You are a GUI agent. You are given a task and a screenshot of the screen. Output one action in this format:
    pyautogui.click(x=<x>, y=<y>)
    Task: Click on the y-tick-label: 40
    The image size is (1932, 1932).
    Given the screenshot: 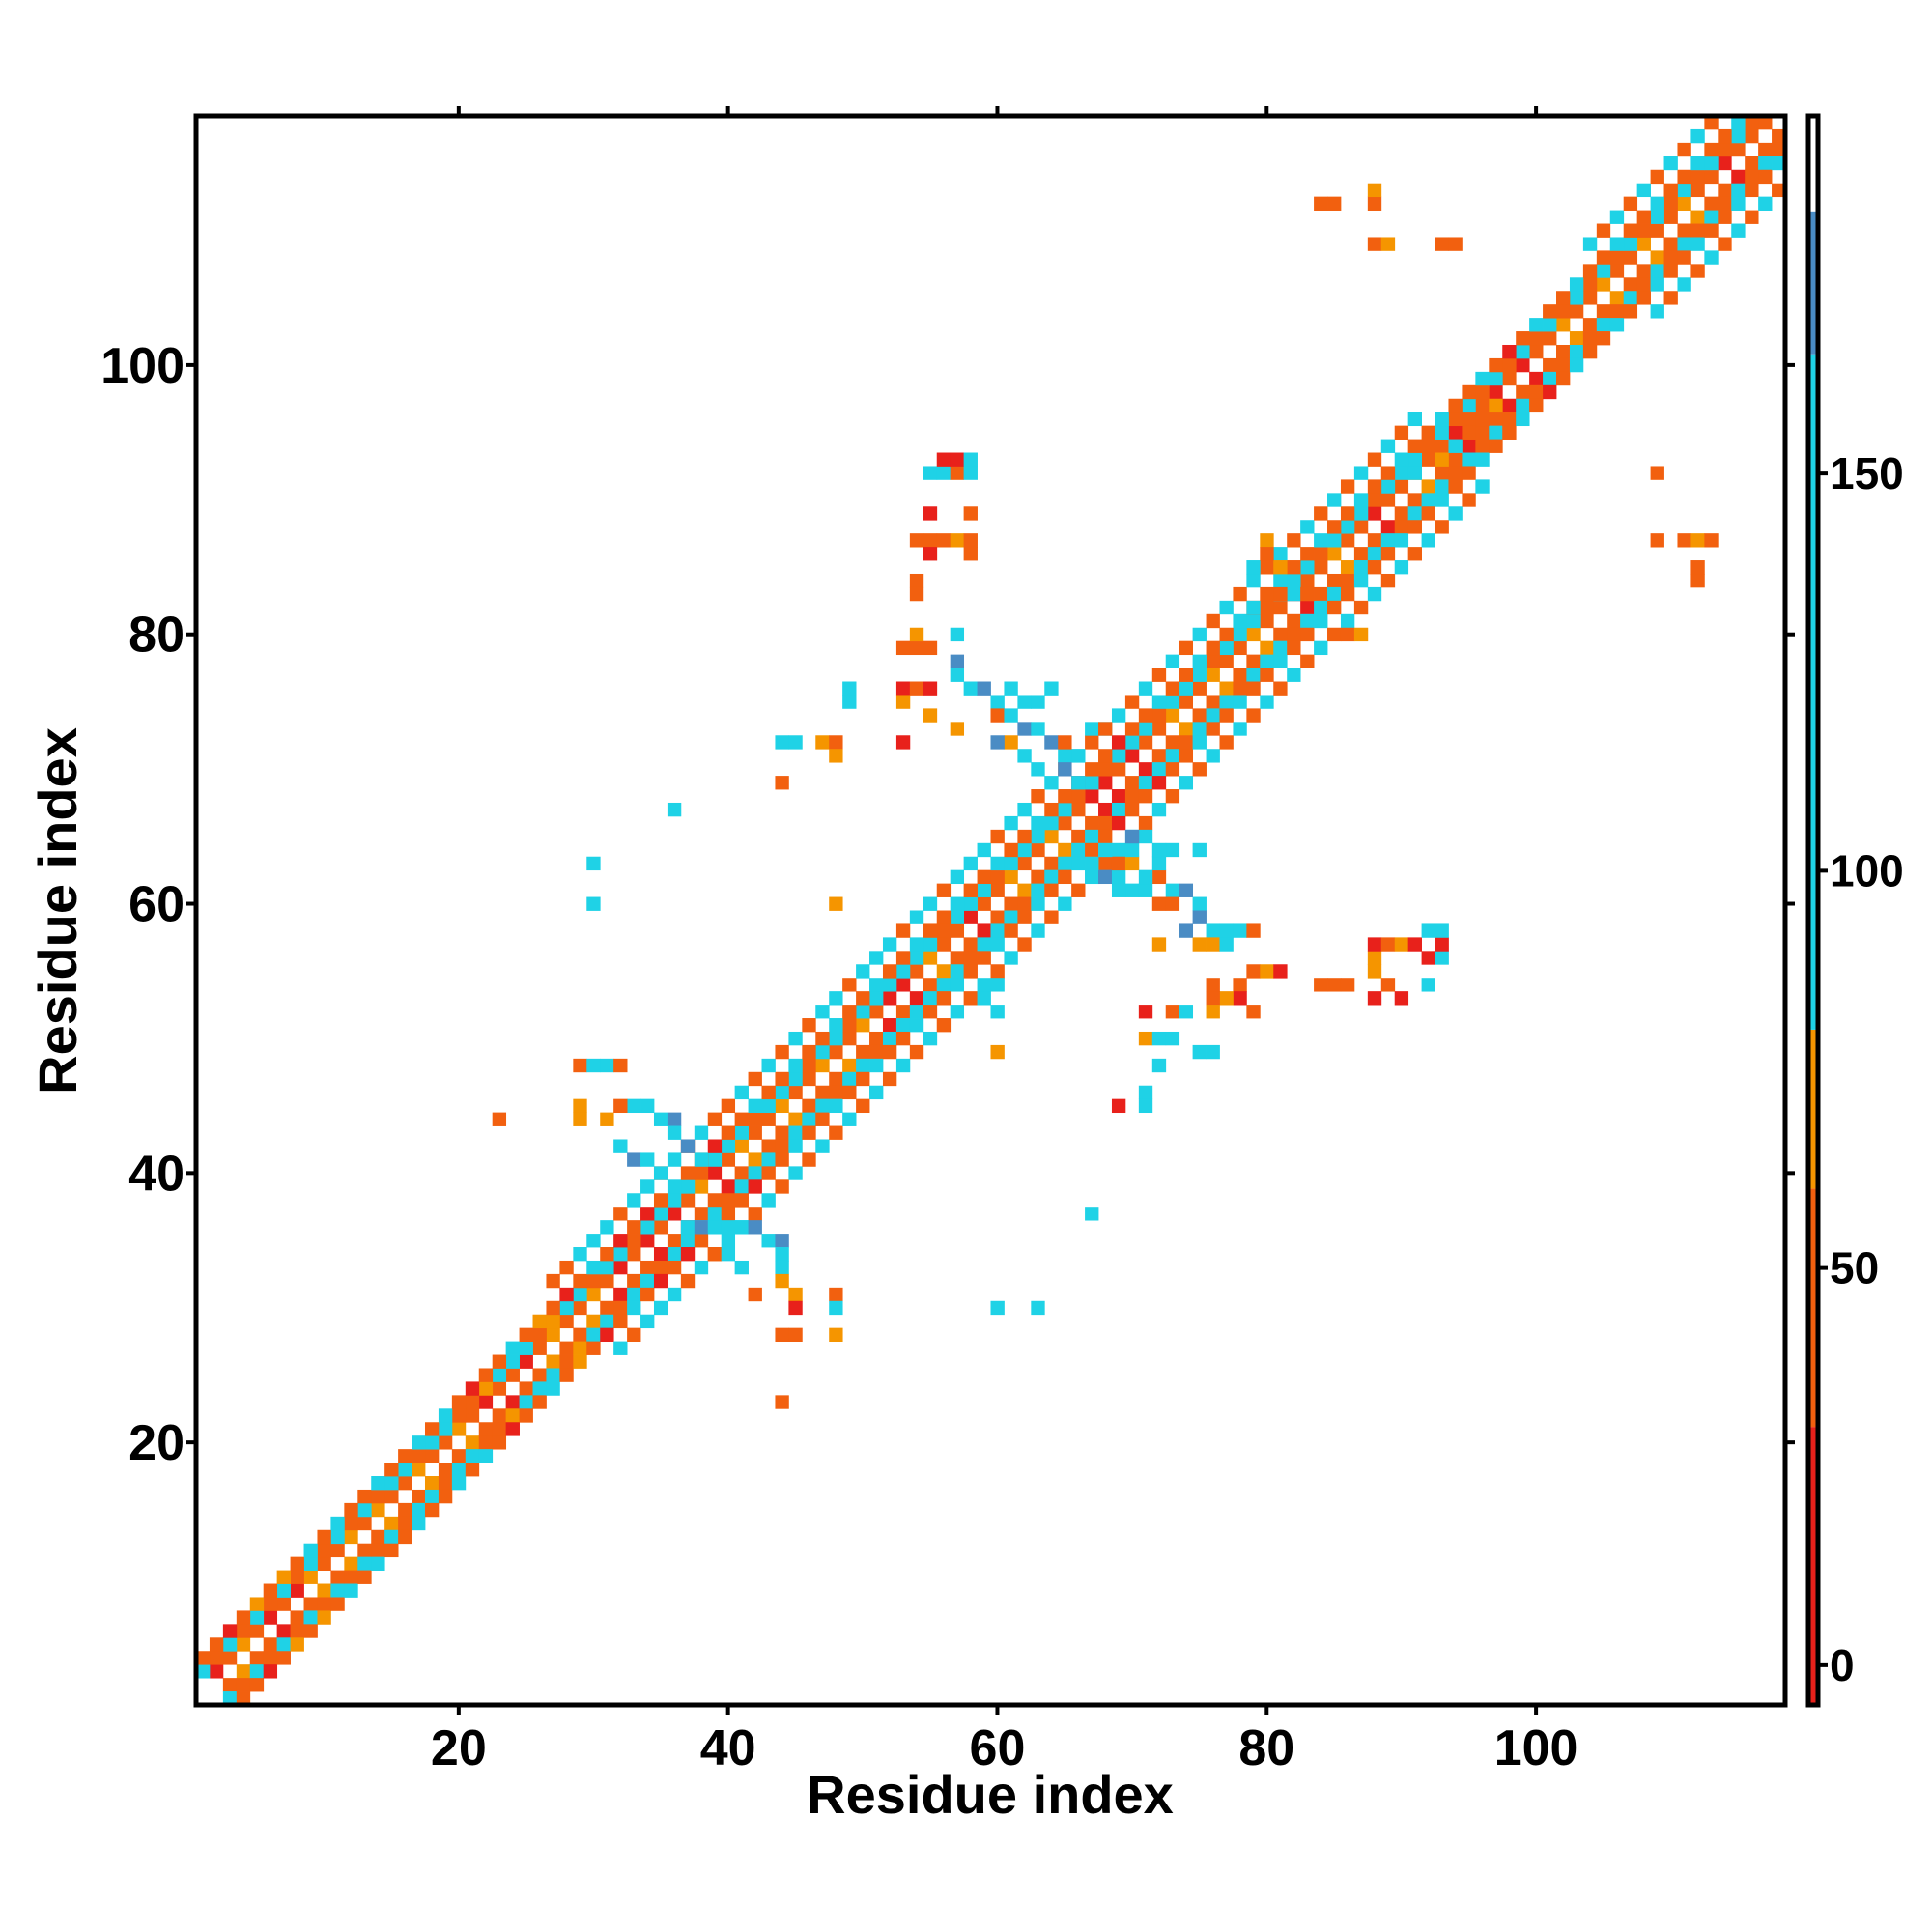 What is the action you would take?
    pyautogui.click(x=156, y=1174)
    